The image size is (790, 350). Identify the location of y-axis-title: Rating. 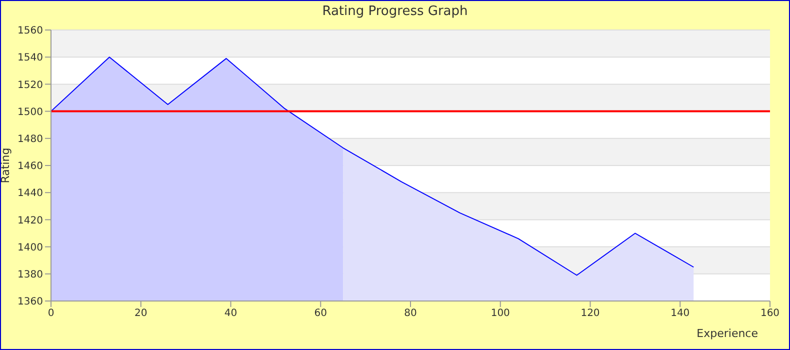
(6, 166).